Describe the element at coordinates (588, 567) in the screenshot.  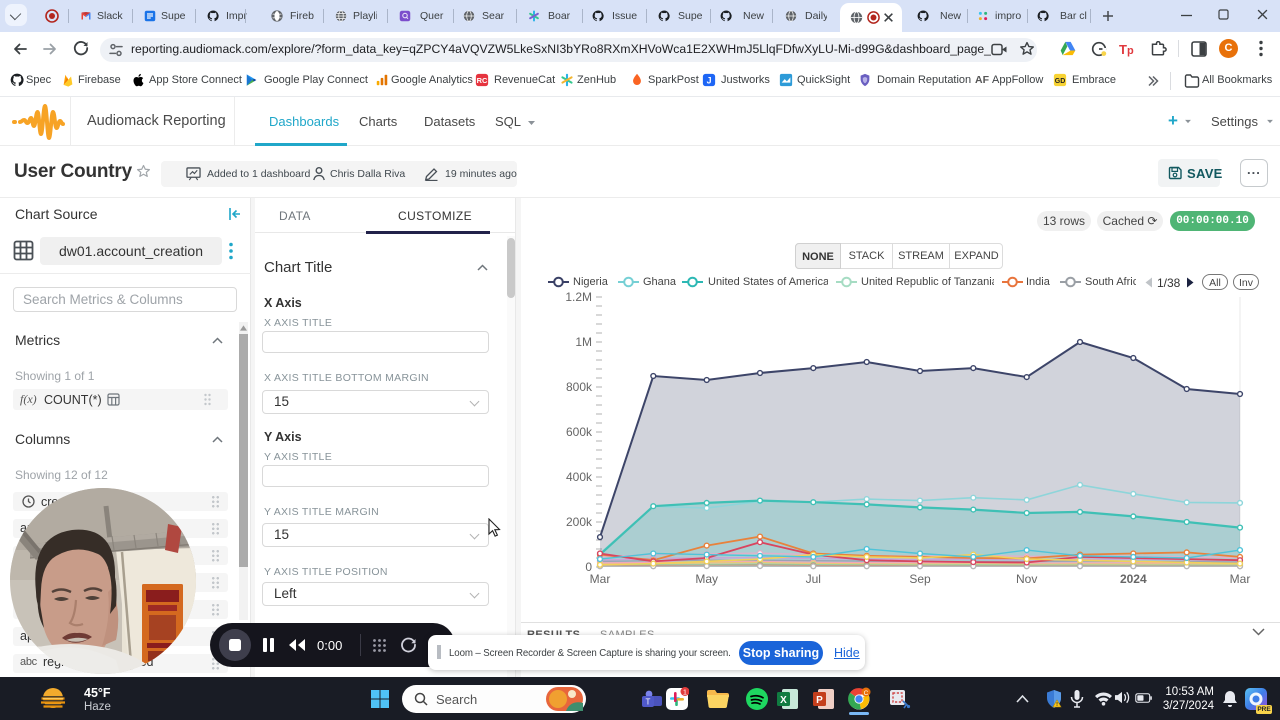
I see `svg-text: 0` at that location.